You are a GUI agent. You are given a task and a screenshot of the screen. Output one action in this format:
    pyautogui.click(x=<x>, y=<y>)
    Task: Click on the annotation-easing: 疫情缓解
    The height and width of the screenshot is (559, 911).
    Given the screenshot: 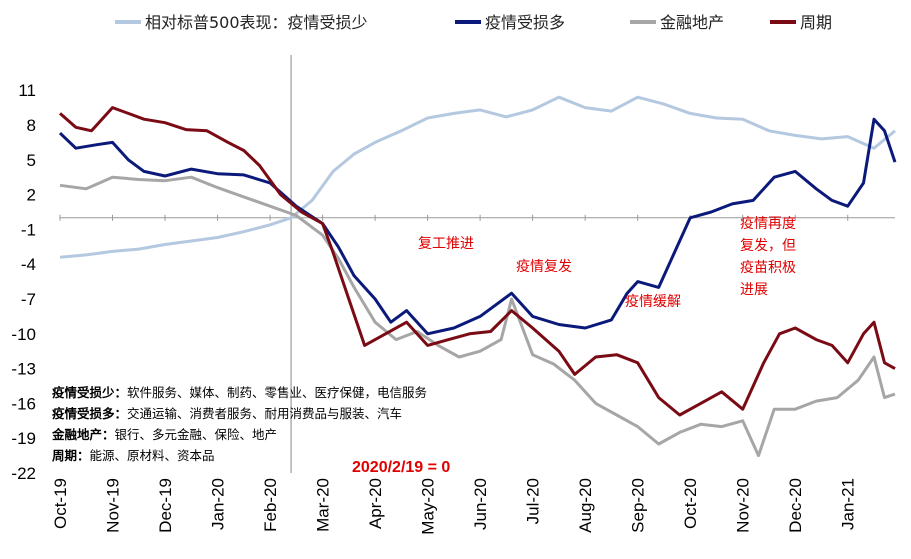 What is the action you would take?
    pyautogui.click(x=653, y=302)
    